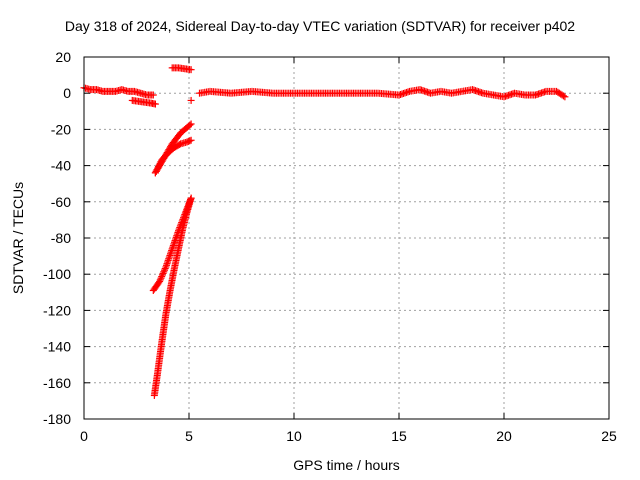  Describe the element at coordinates (67, 93) in the screenshot. I see `y-tick-label: 0` at that location.